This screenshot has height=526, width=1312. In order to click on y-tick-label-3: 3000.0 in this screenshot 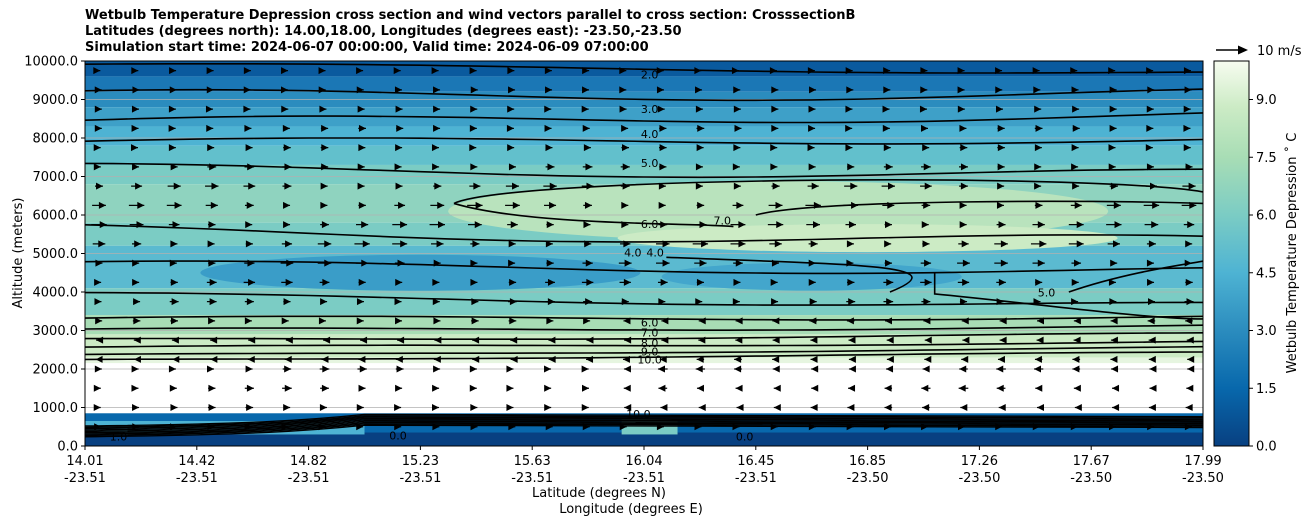, I will do `click(56, 331)`.